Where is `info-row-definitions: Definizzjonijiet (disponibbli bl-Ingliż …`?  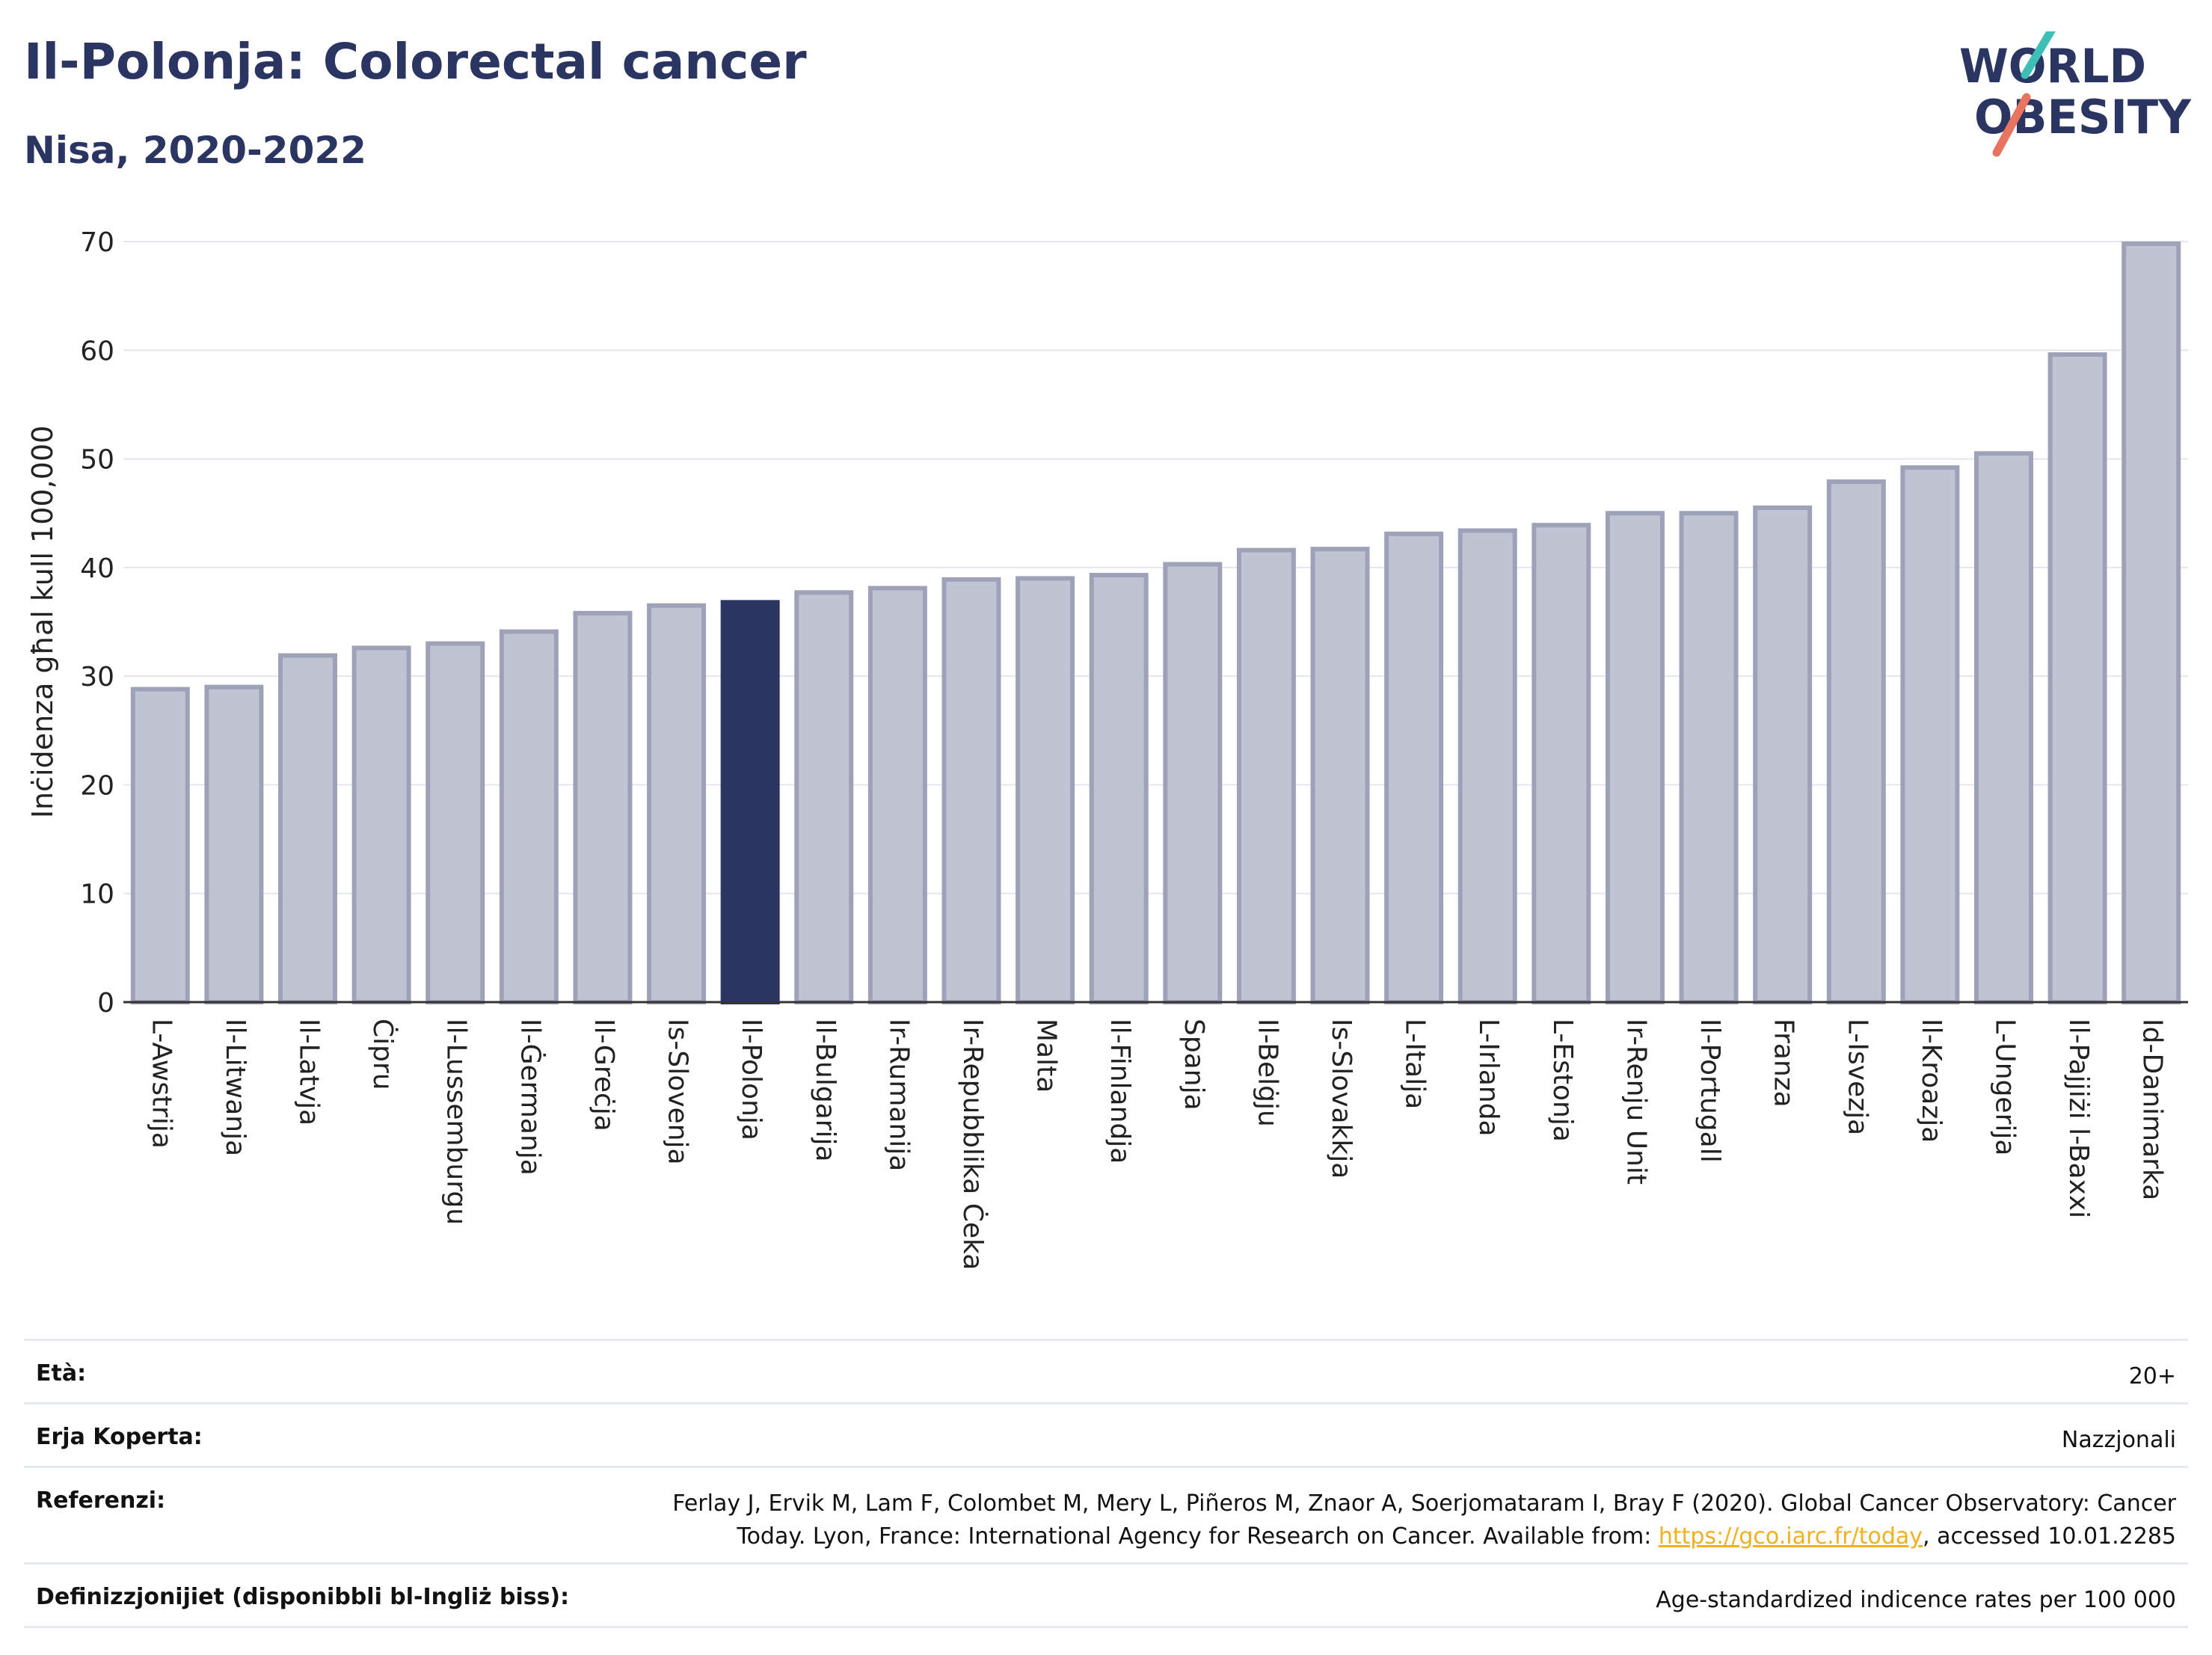
info-row-definitions: Definizzjonijiet (disponibbli bl-Ingliż … is located at coordinates (1106, 1595).